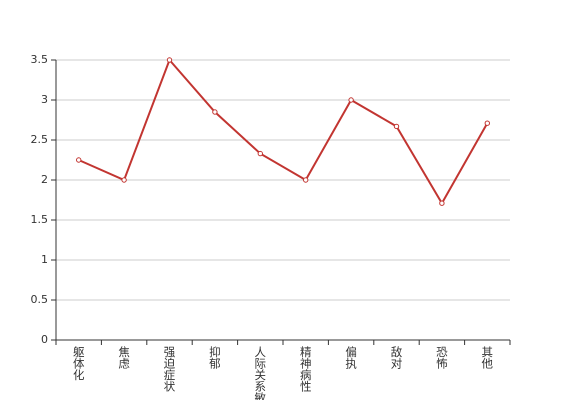 The width and height of the screenshot is (567, 400). Describe the element at coordinates (40, 59) in the screenshot. I see `y-tick-label: 3.5` at that location.